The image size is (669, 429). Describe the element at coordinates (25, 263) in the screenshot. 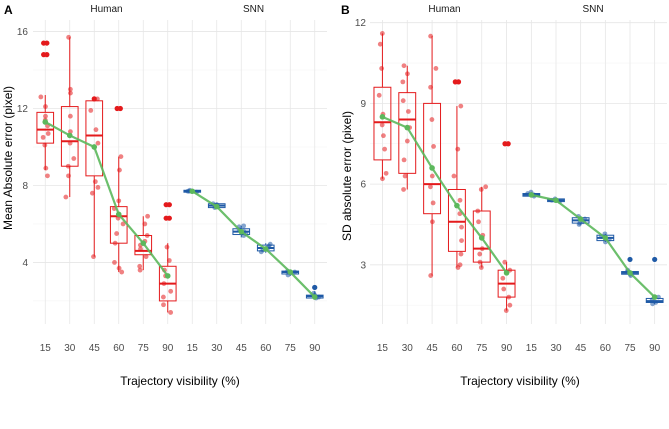

I see `y-tick-label: 4` at that location.